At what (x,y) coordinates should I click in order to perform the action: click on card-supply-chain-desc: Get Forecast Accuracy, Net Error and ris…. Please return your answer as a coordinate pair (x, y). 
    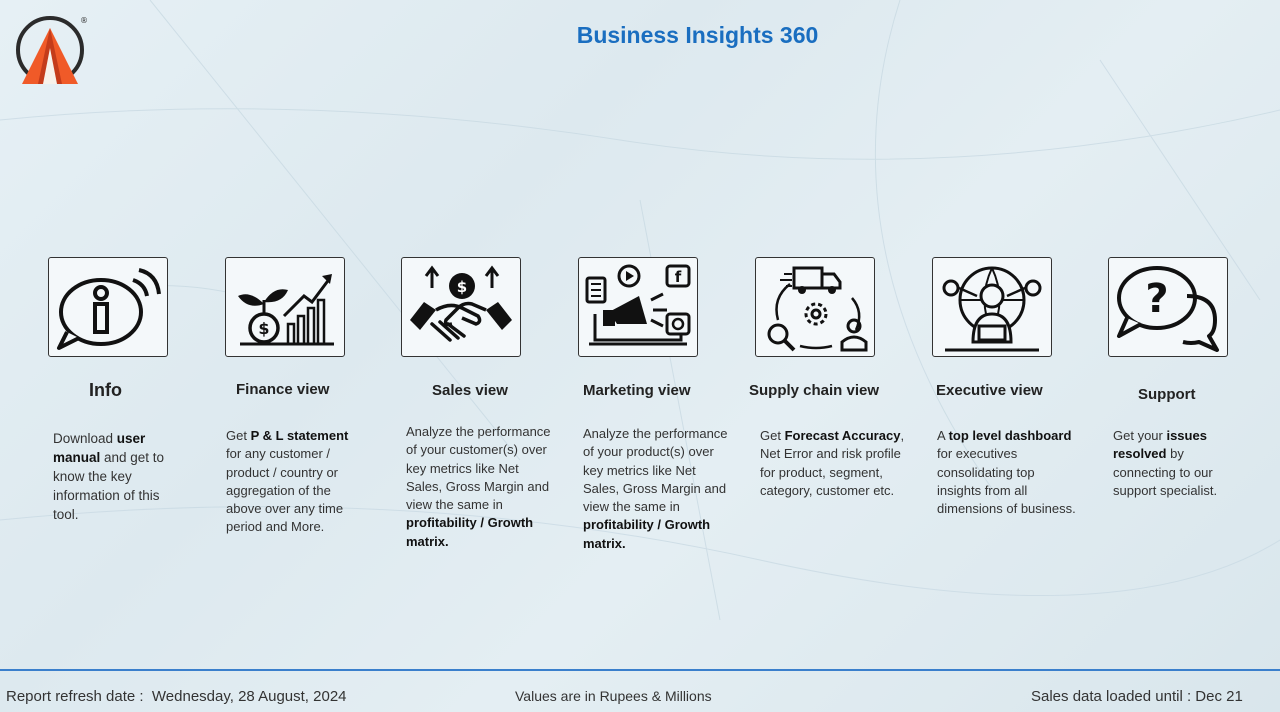
    Looking at the image, I should click on (832, 463).